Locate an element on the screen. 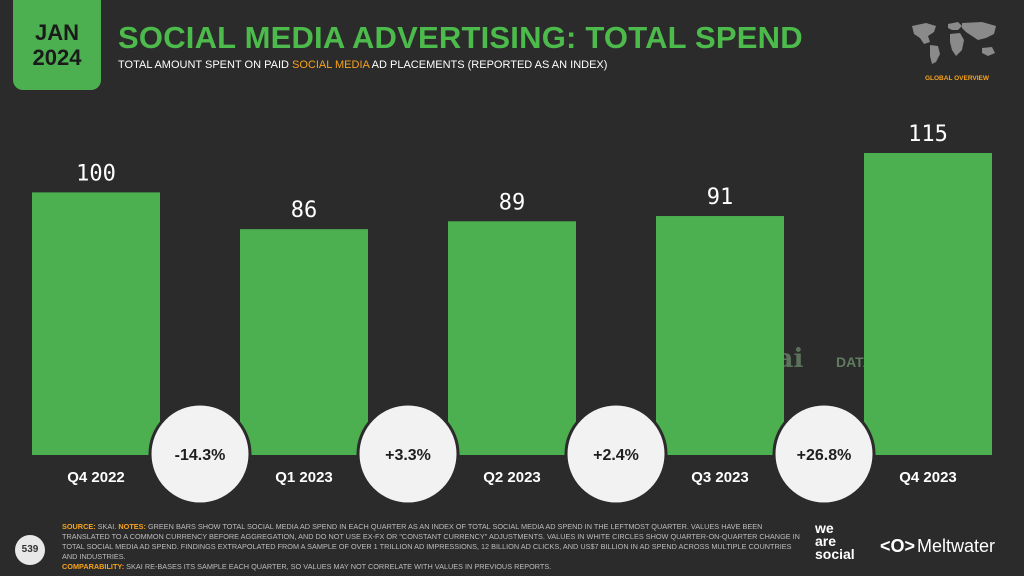 Image resolution: width=1024 pixels, height=576 pixels. world-map-icon is located at coordinates (954, 43).